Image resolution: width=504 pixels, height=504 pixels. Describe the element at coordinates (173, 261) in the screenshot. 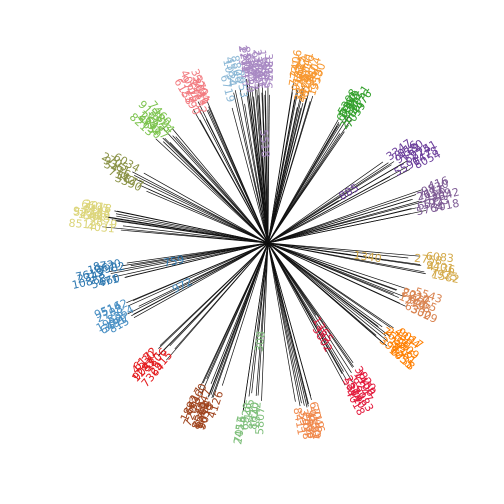

I see `inner-tip-label: 759` at that location.